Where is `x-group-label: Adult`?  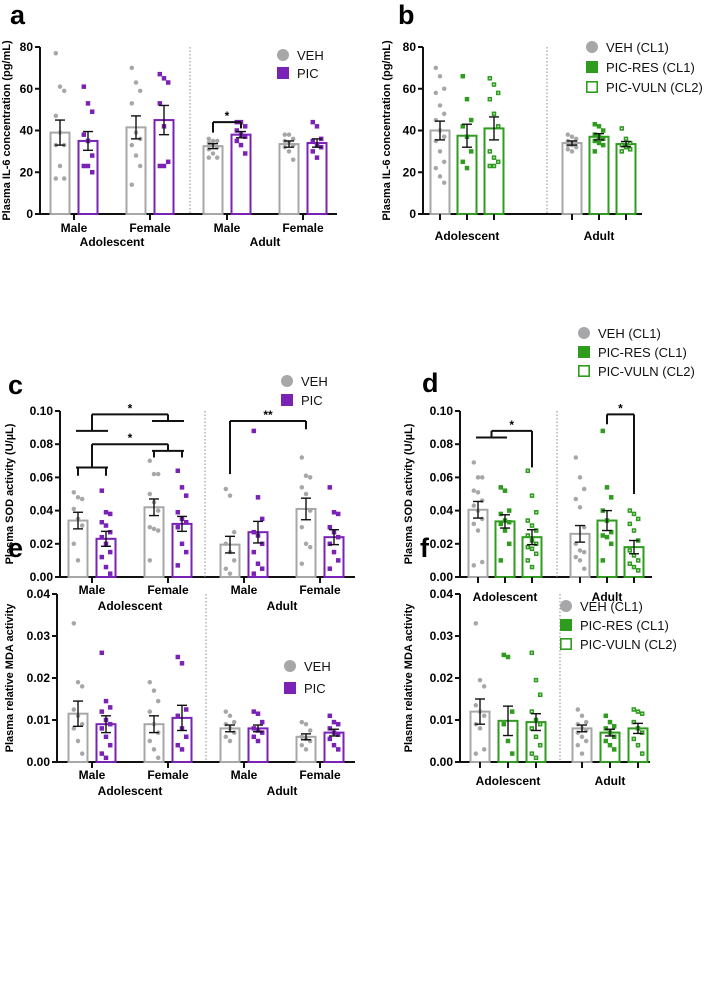
x-group-label: Adult is located at coordinates (282, 606).